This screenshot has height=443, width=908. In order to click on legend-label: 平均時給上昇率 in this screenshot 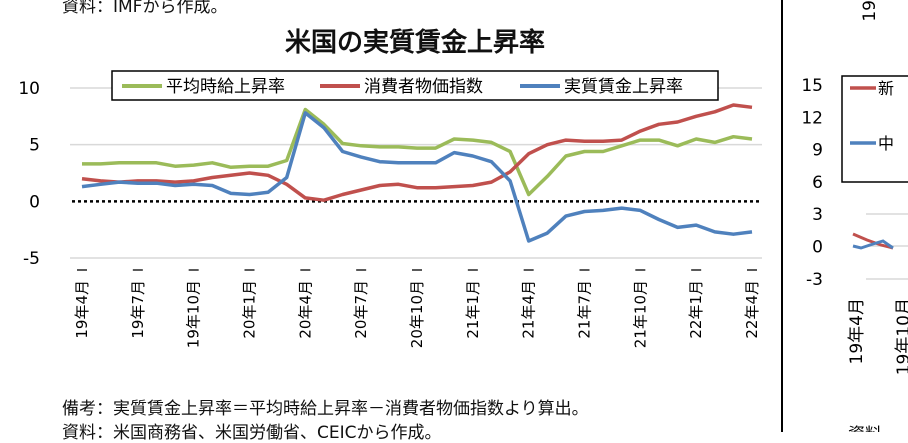, I will do `click(225, 87)`.